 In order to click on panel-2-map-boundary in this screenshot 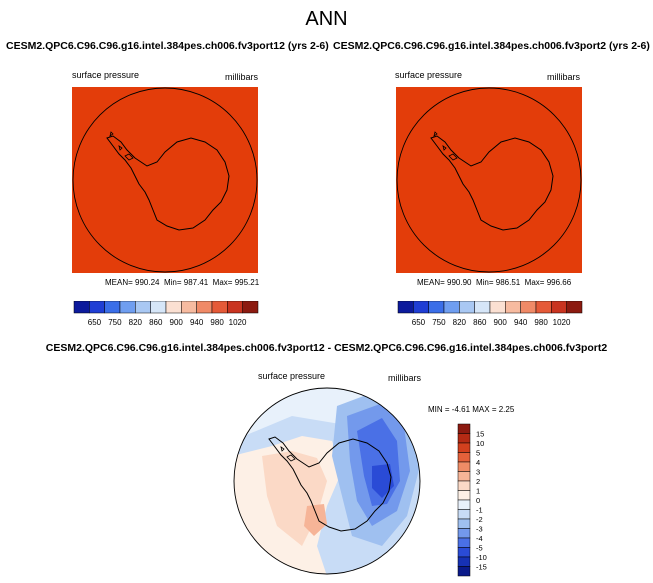, I will do `click(489, 180)`.